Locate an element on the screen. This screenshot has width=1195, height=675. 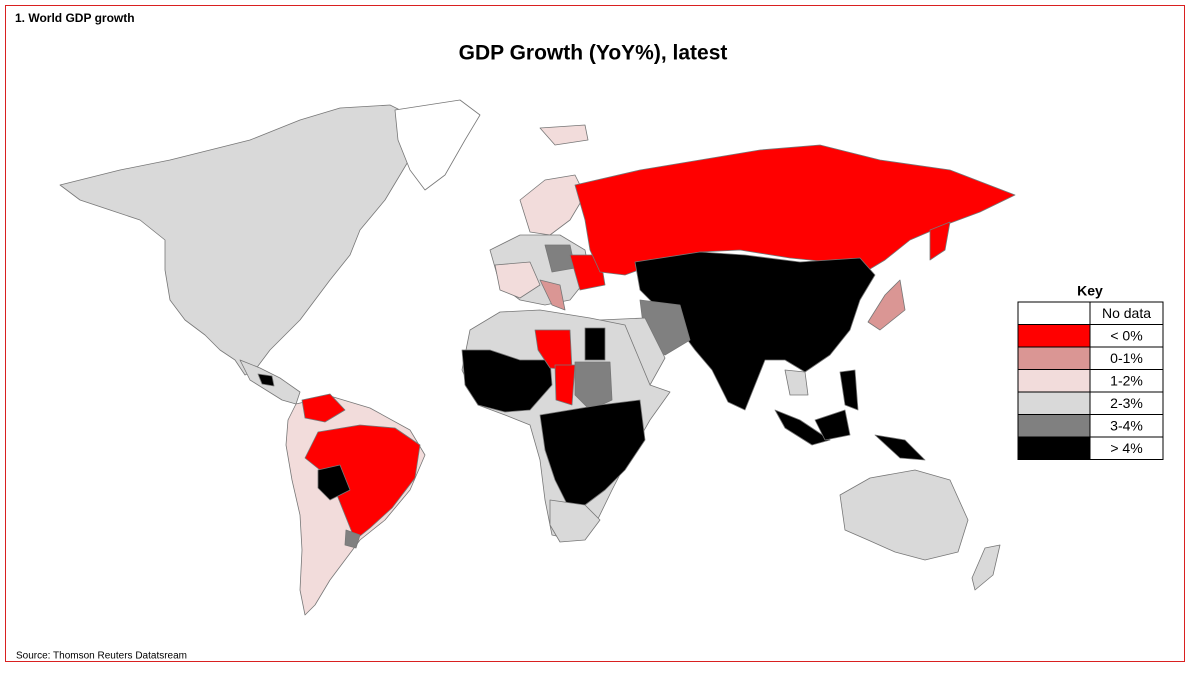
legend-cell is located at coordinates (1126, 448).